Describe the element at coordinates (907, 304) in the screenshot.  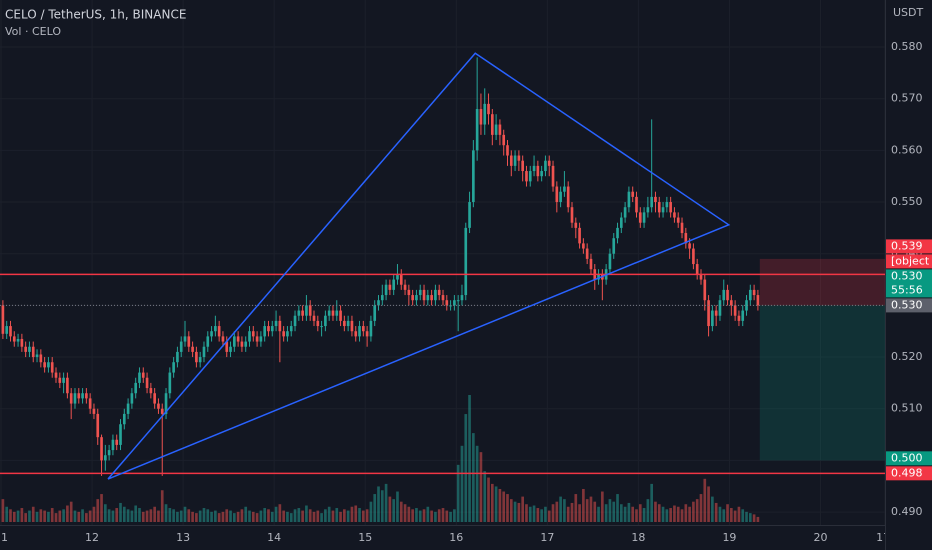
I see `price-label: 0.530` at that location.